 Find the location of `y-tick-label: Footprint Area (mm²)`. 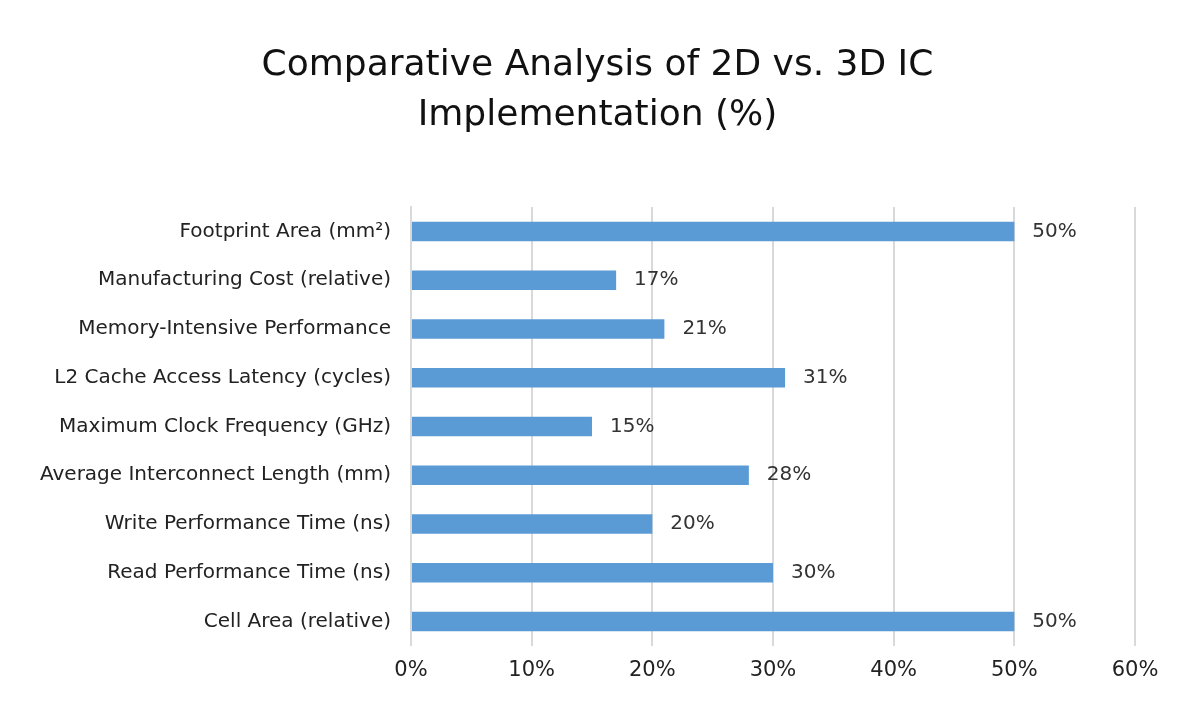

y-tick-label: Footprint Area (mm²) is located at coordinates (285, 229).